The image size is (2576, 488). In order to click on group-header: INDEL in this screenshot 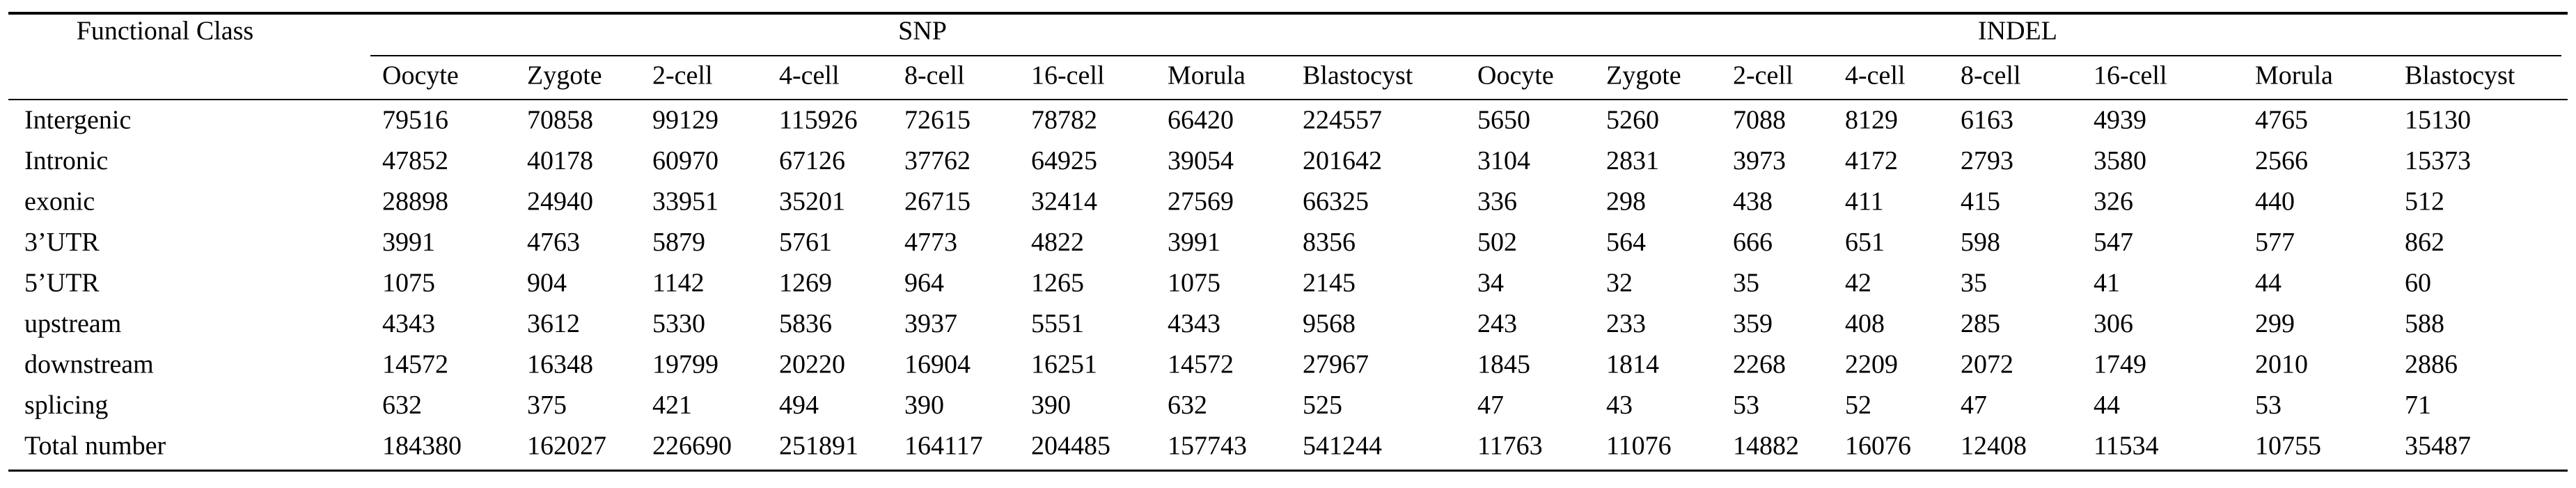, I will do `click(2017, 31)`.